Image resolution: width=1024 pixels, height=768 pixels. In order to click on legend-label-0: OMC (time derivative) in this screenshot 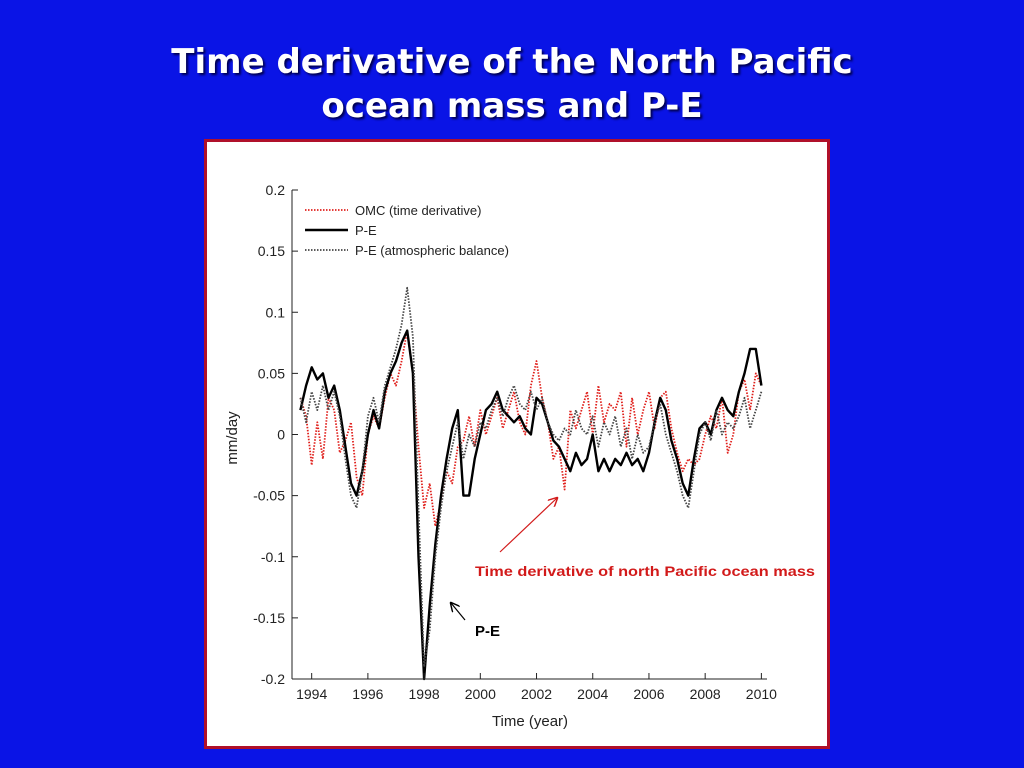, I will do `click(418, 210)`.